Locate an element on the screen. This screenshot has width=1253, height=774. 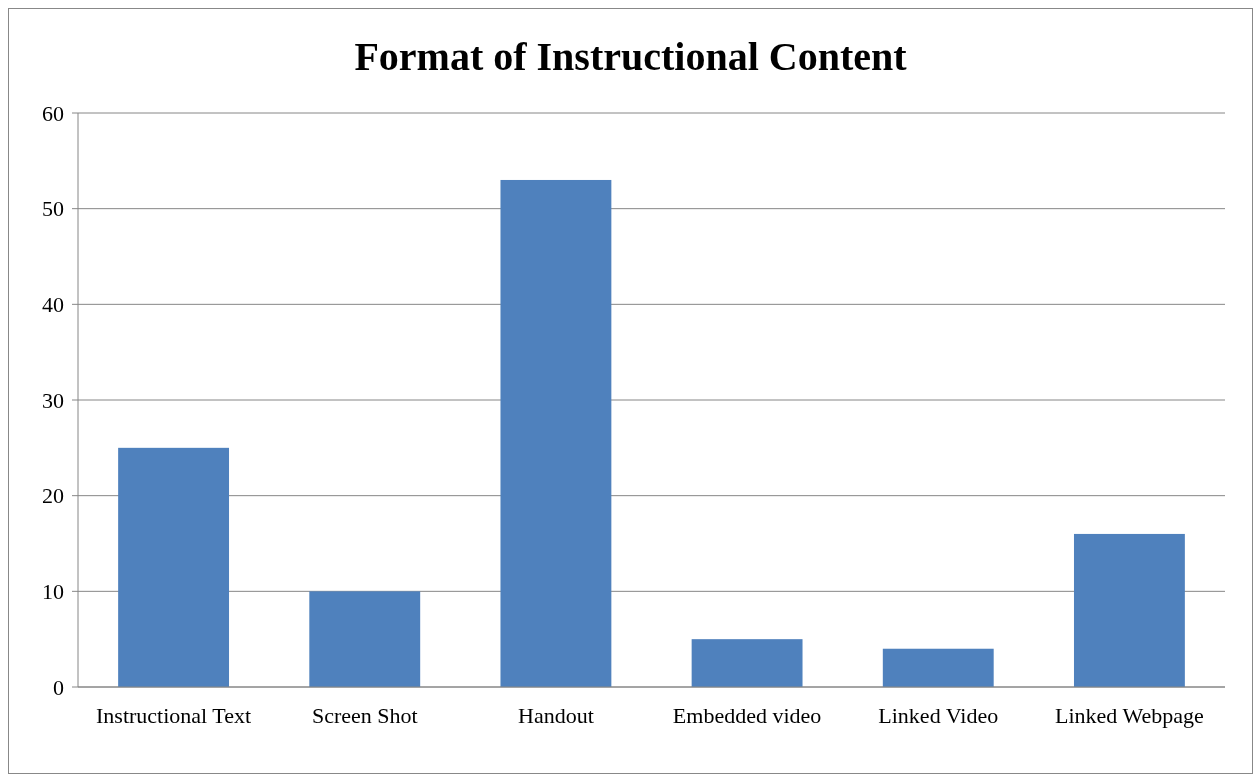
x-tick-label: Screen Shot is located at coordinates (364, 715).